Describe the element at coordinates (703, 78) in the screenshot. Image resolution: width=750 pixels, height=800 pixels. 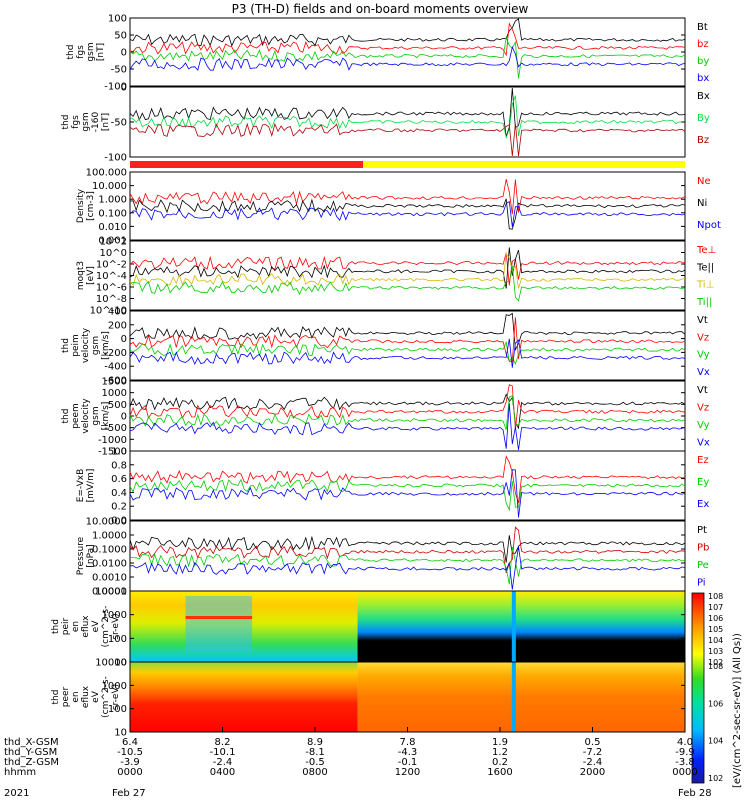
I see `legend-entry: bx` at that location.